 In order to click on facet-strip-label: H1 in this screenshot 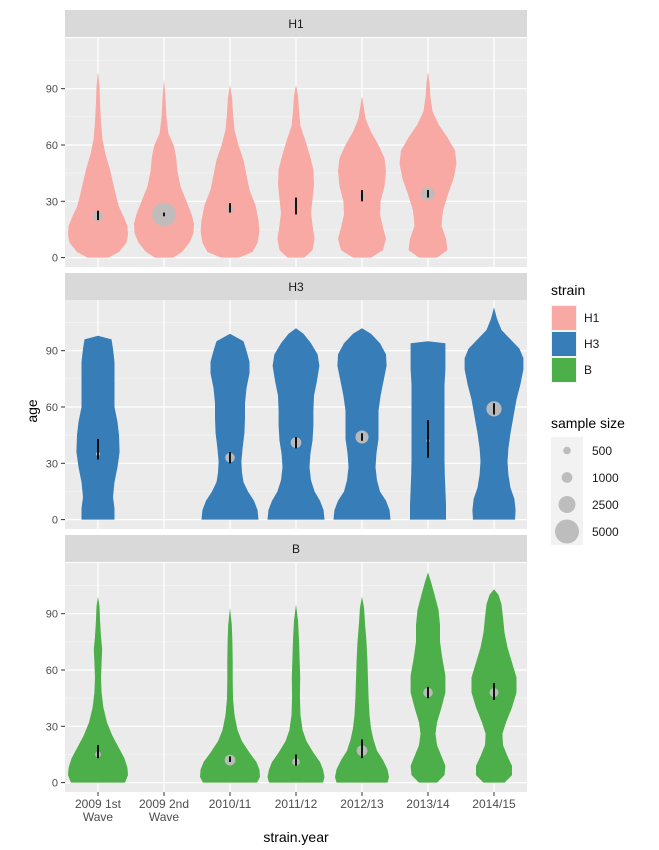, I will do `click(296, 24)`.